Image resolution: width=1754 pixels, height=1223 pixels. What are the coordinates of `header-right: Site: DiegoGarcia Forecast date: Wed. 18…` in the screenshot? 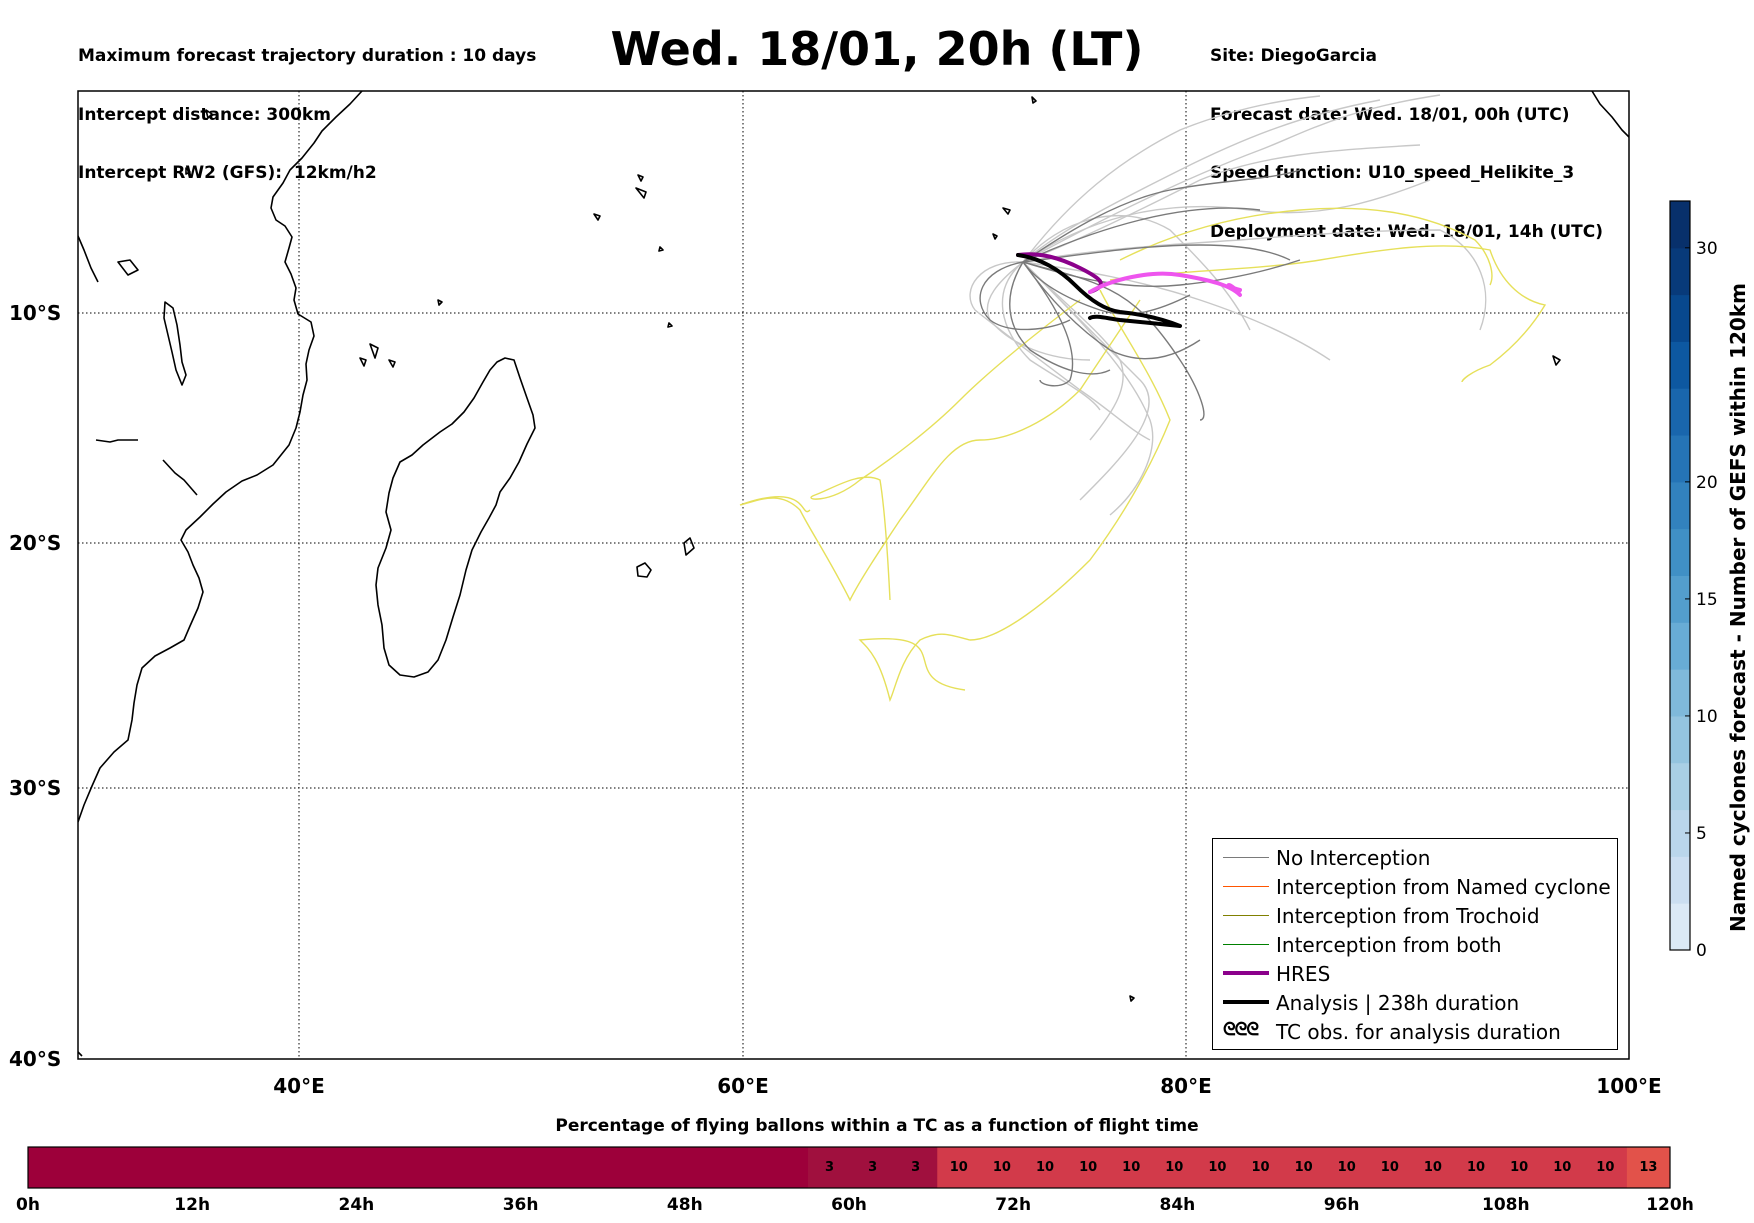 It's located at (1406, 135).